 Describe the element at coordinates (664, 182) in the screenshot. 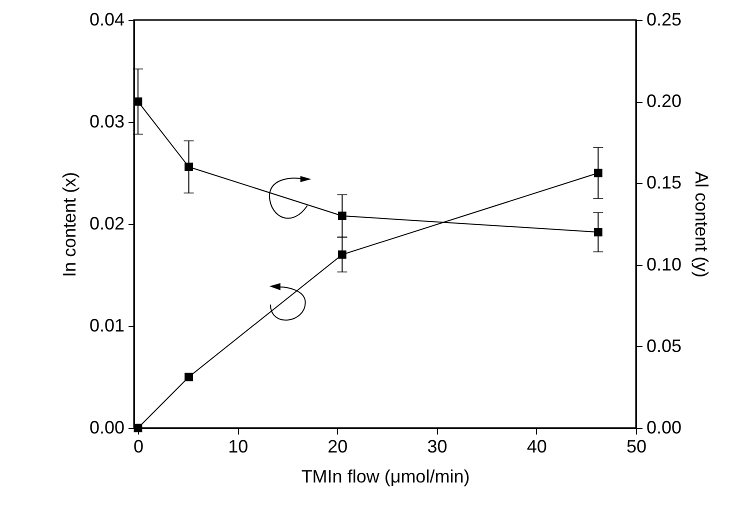

I see `y2-tick-label: 0.15` at that location.